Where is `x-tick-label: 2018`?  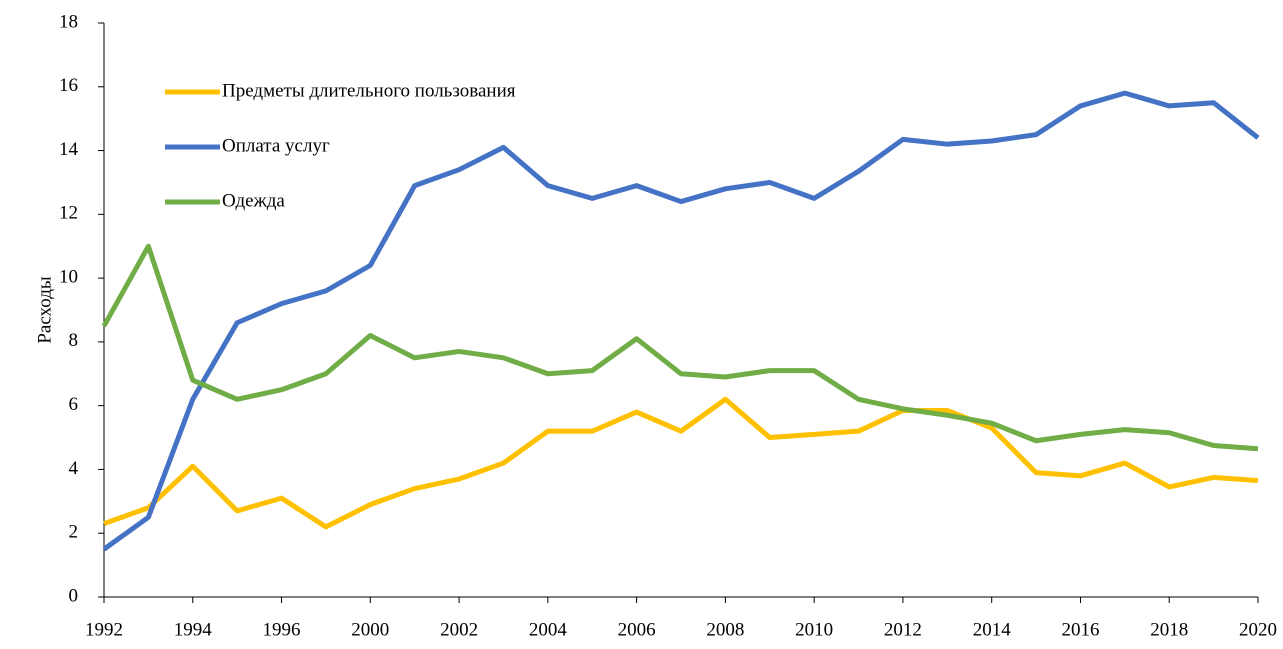 x-tick-label: 2018 is located at coordinates (1169, 629).